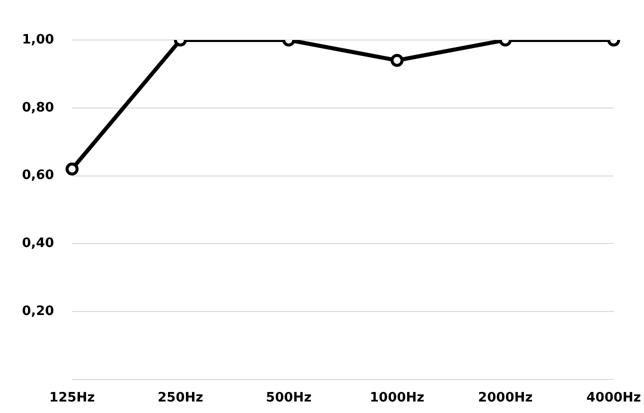 This screenshot has height=413, width=644. Describe the element at coordinates (38, 244) in the screenshot. I see `y-tick-label: 0,40` at that location.